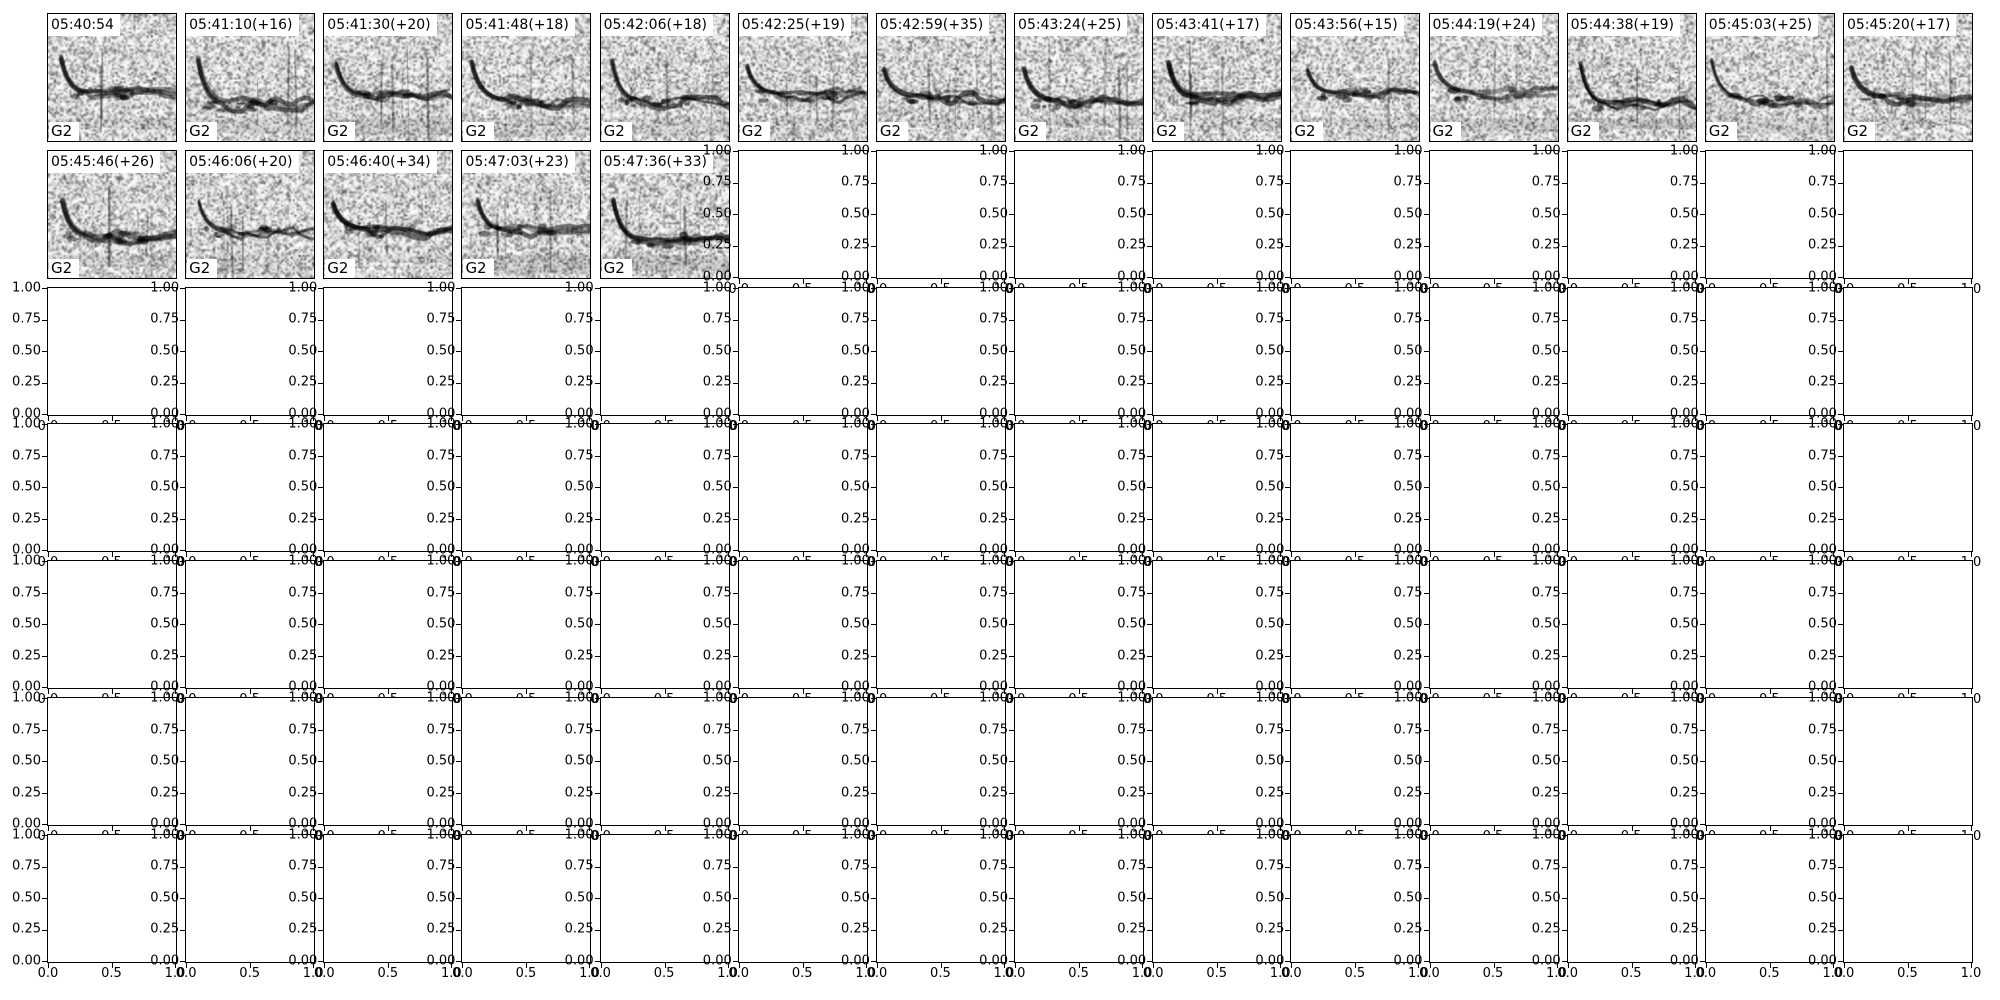  What do you see at coordinates (526, 214) in the screenshot?
I see `spectrogram-panel: 05:47:03(+23) G2` at bounding box center [526, 214].